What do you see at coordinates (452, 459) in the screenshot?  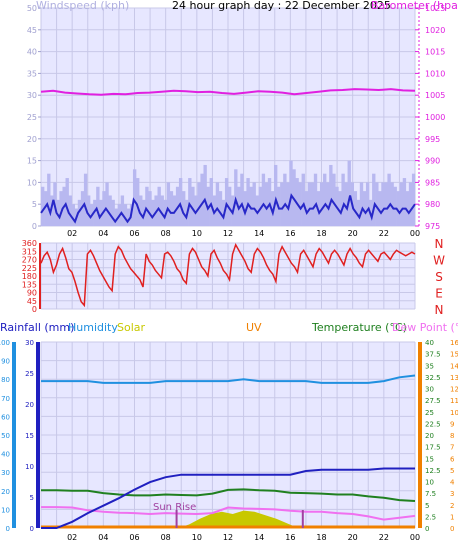 I see `uv-tick: 6` at bounding box center [452, 459].